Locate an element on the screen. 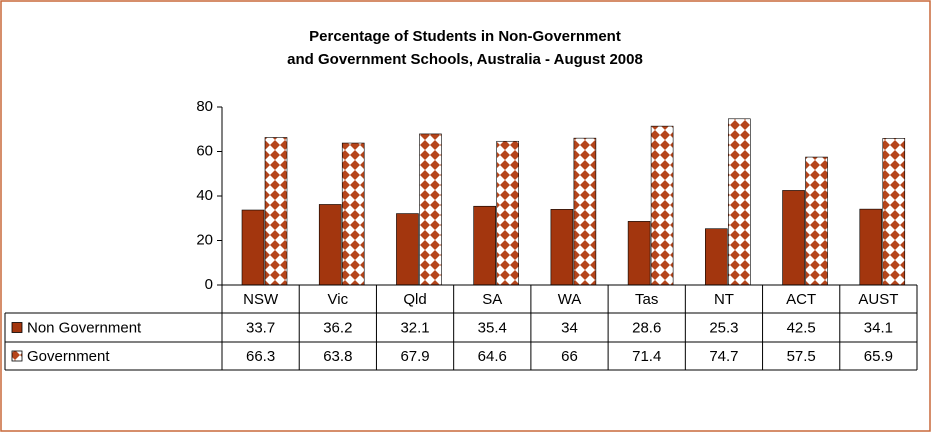 This screenshot has height=432, width=931. y-tick-label: 60 is located at coordinates (204, 150).